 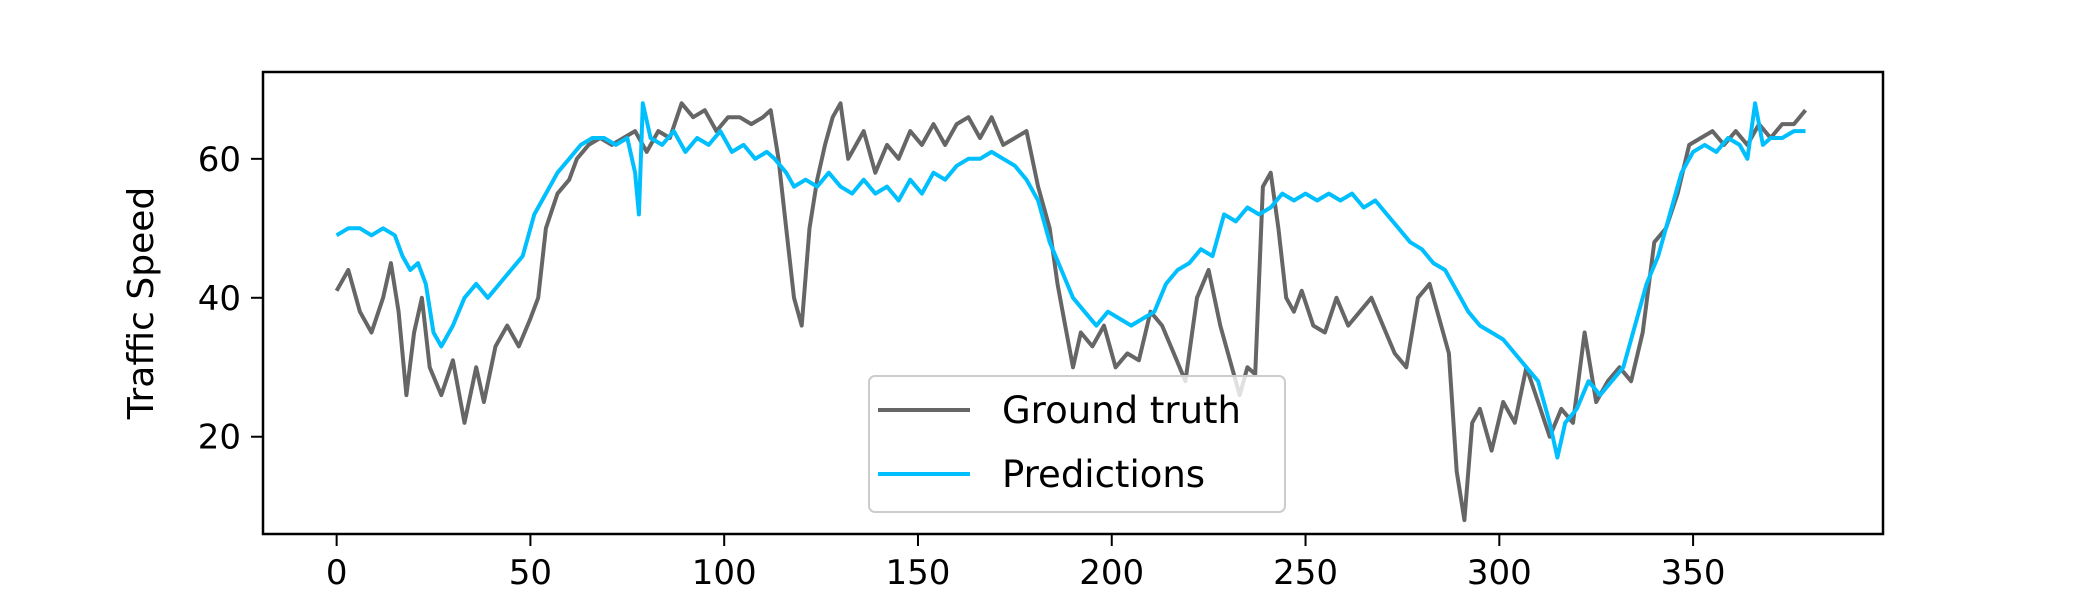 What do you see at coordinates (1305, 573) in the screenshot?
I see `x-tick-label: 250` at bounding box center [1305, 573].